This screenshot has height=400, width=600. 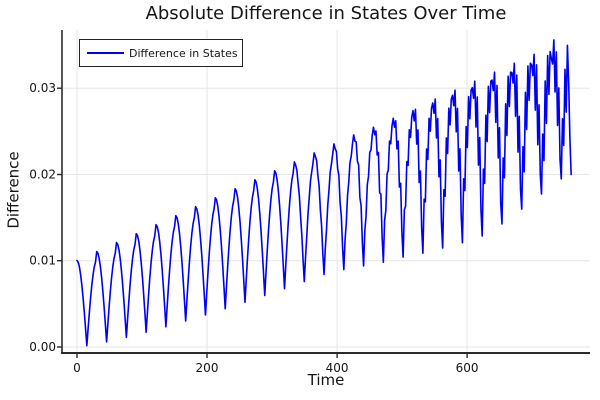 I want to click on y-axis-label: Difference, so click(x=13, y=190).